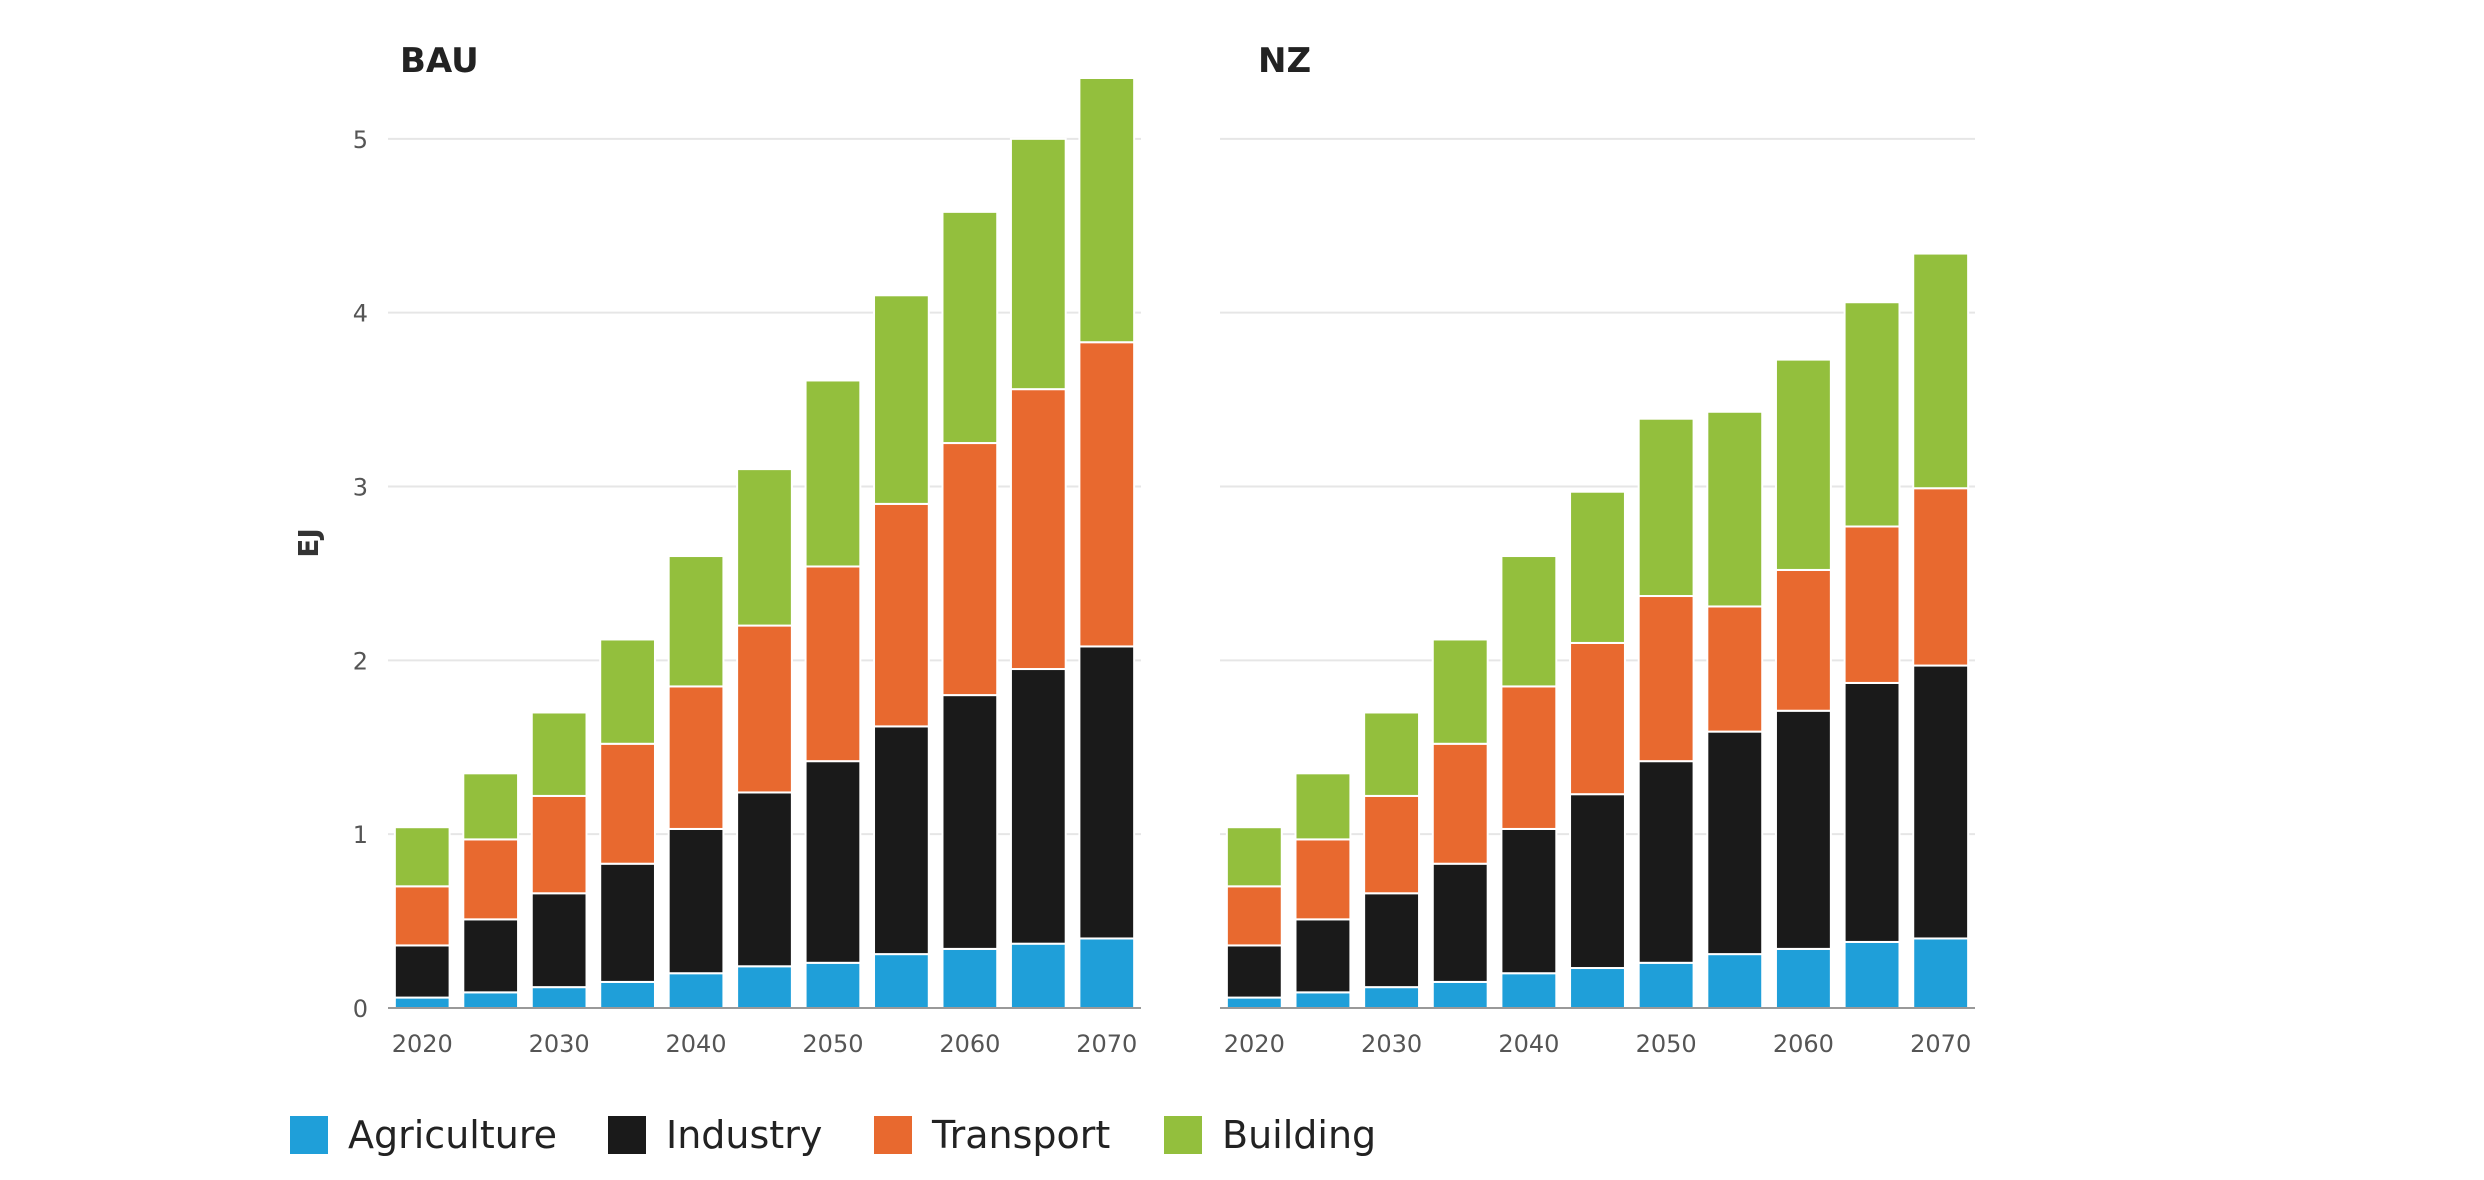  I want to click on bar-agriculture-2050, so click(1666, 985).